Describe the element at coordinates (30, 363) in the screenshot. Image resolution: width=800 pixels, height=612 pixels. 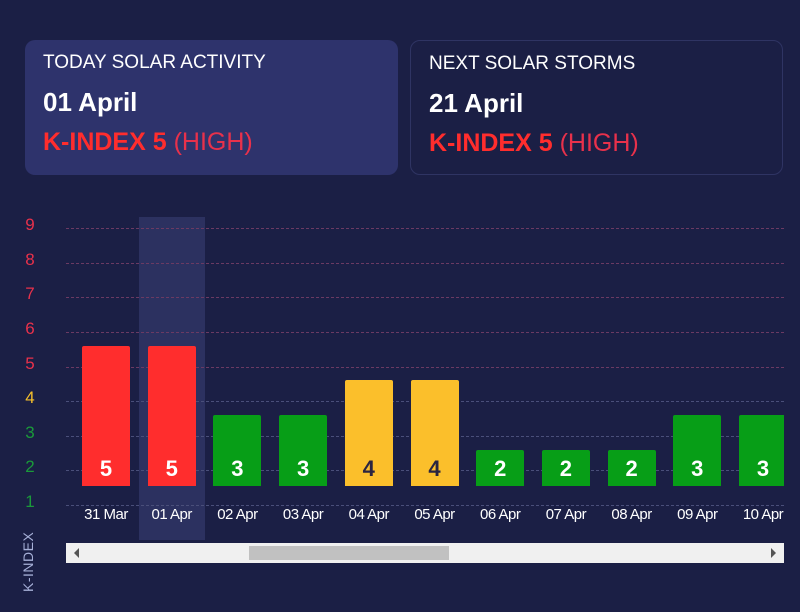
I see `y-tick-label: 5` at that location.